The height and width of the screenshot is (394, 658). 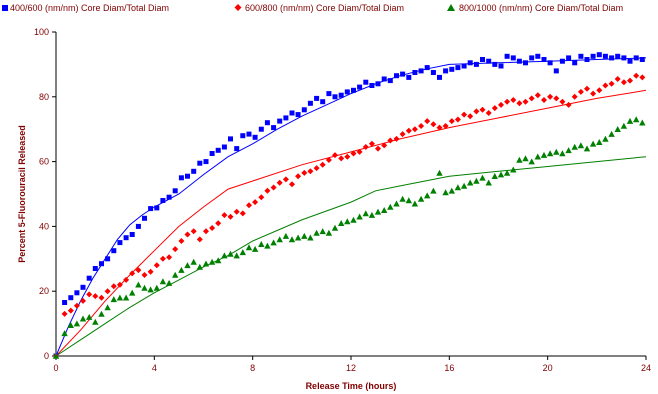 What do you see at coordinates (46, 356) in the screenshot?
I see `y-tick-label: 0` at bounding box center [46, 356].